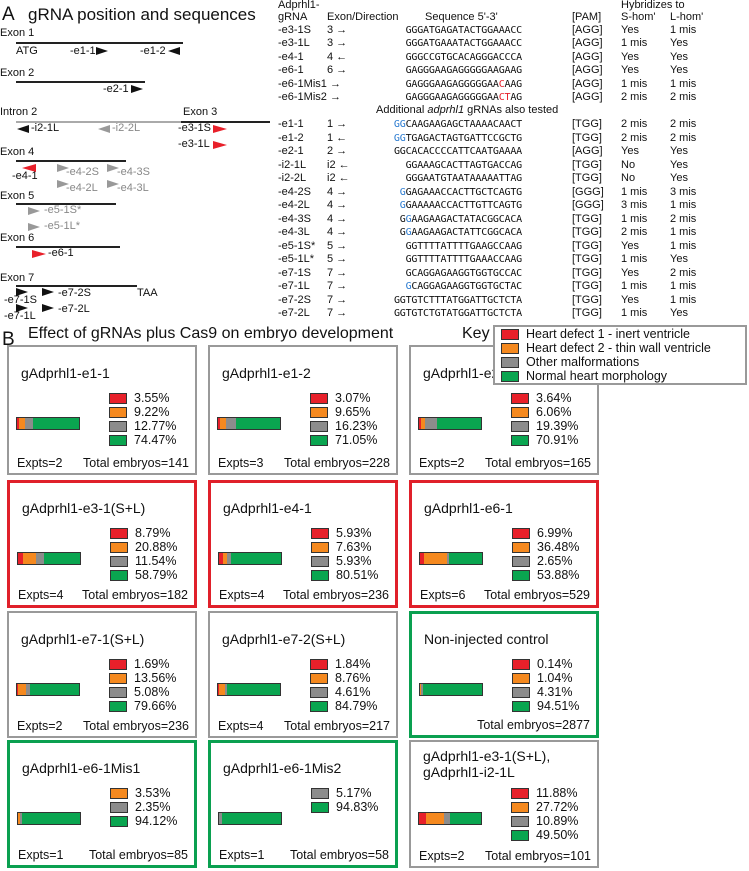 The width and height of the screenshot is (749, 871). I want to click on grna-name: -e6-1Mis1 →, so click(309, 83).